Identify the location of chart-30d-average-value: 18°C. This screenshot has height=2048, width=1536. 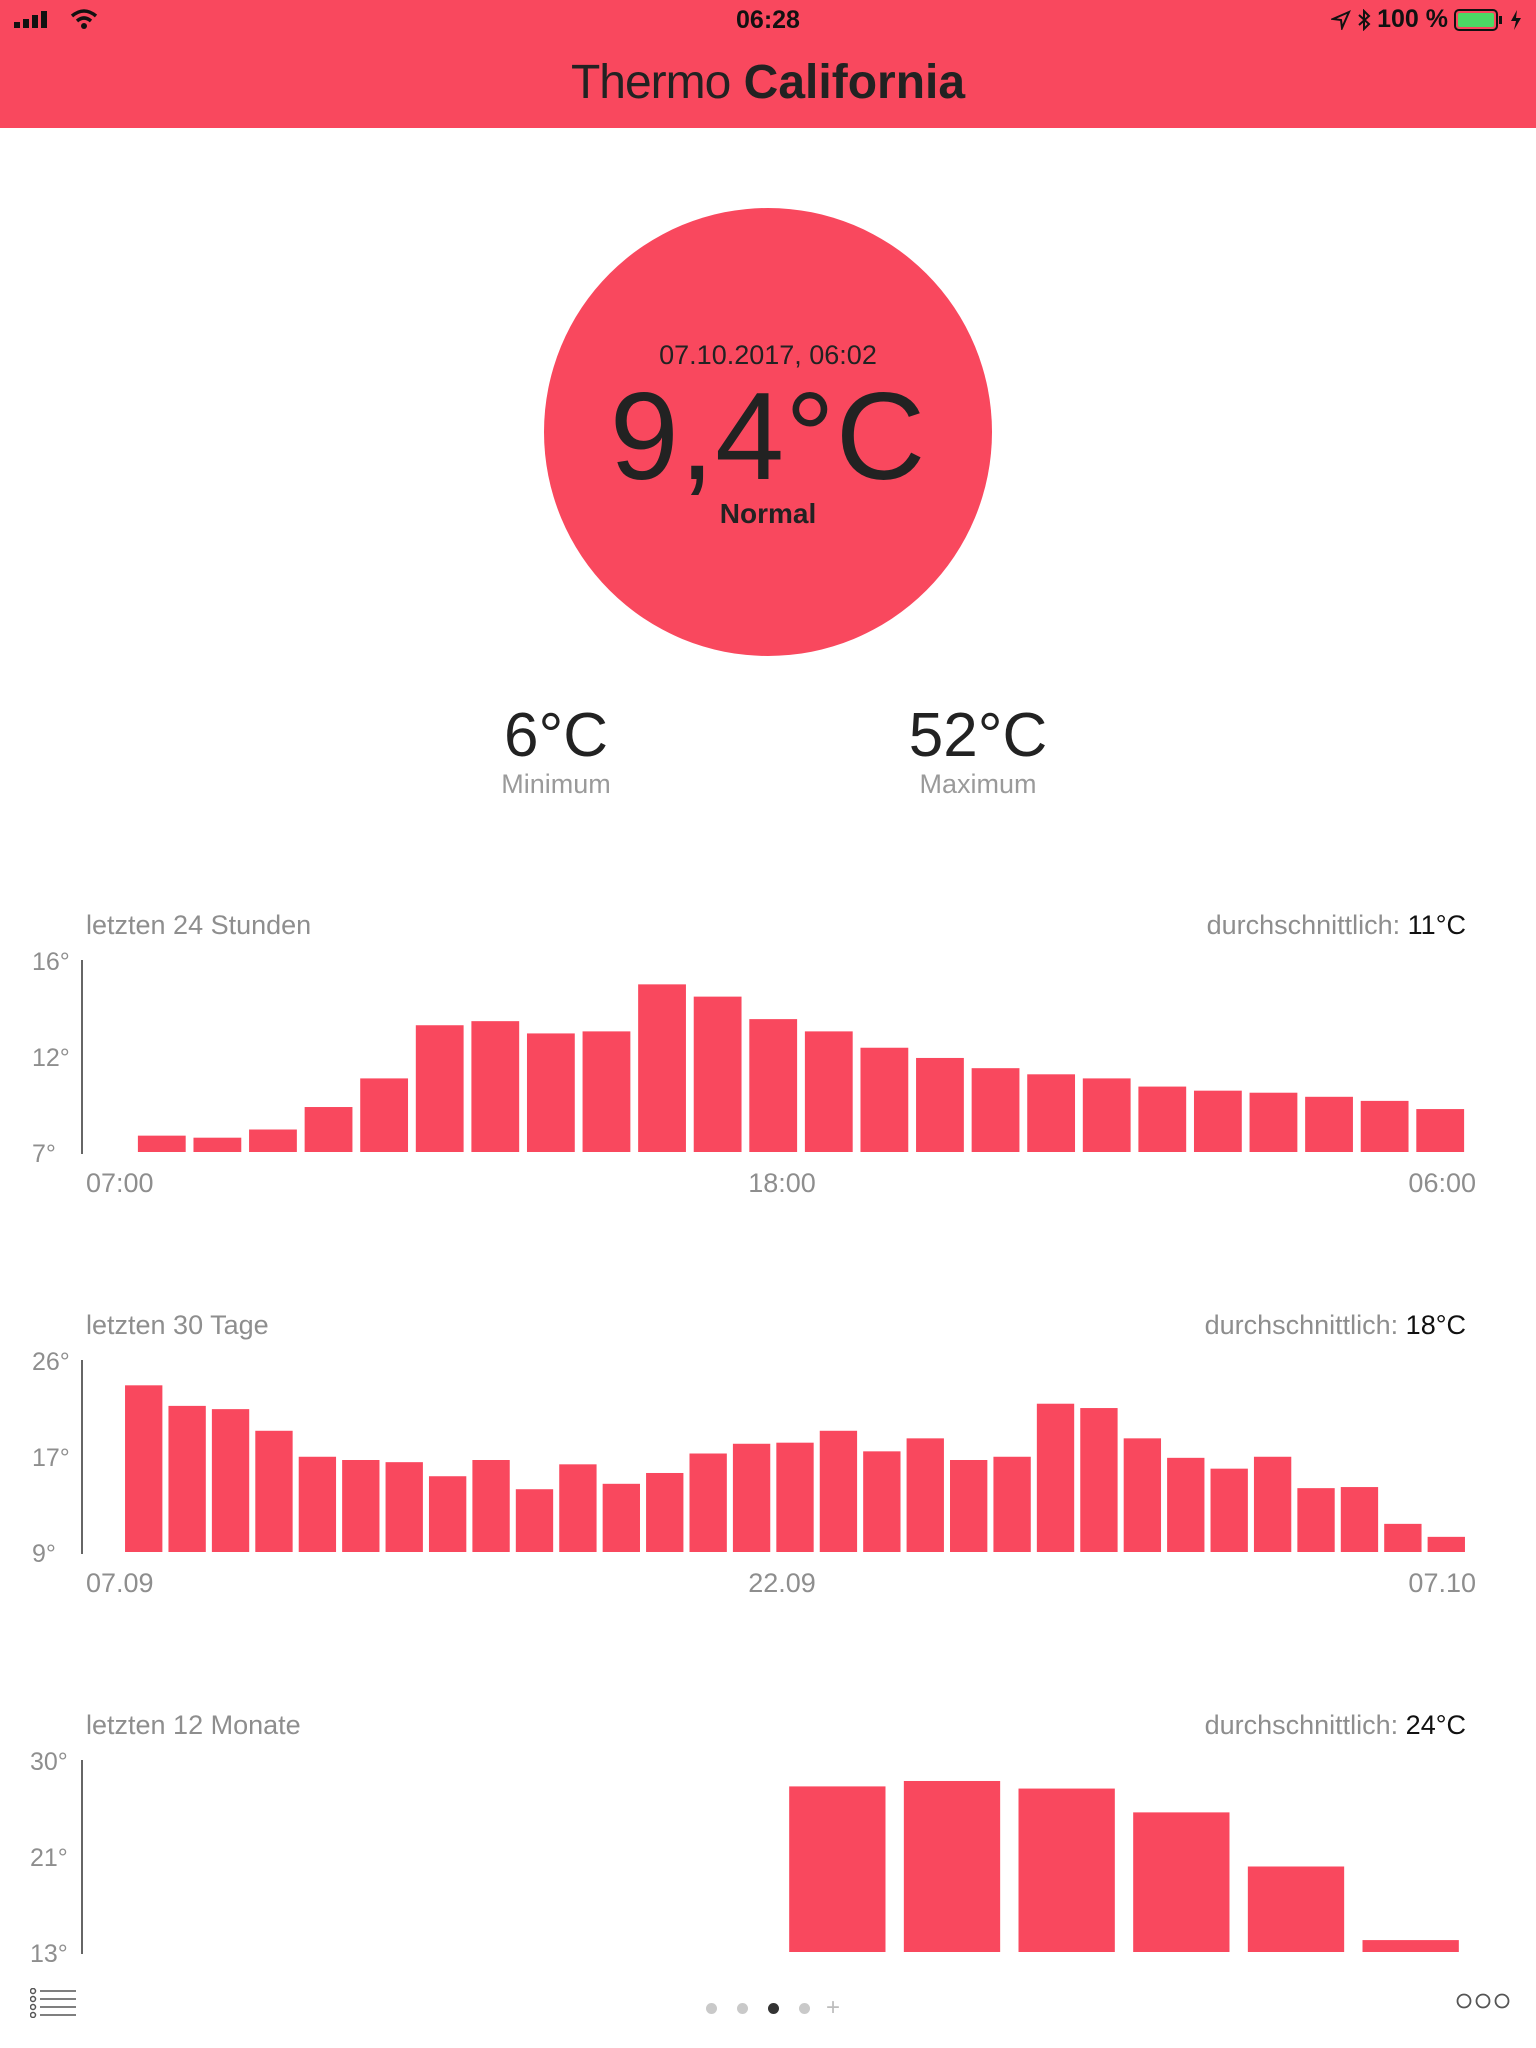
(1435, 1325).